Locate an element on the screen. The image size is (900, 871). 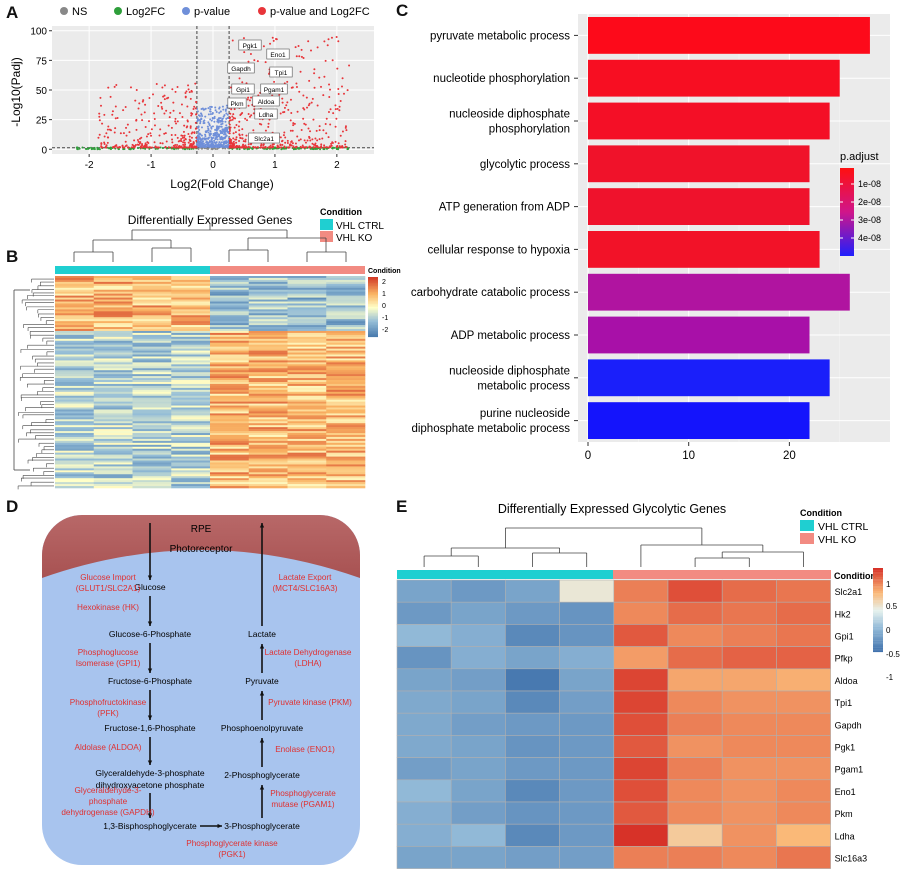
y-tick-label: 25 is located at coordinates (42, 121).